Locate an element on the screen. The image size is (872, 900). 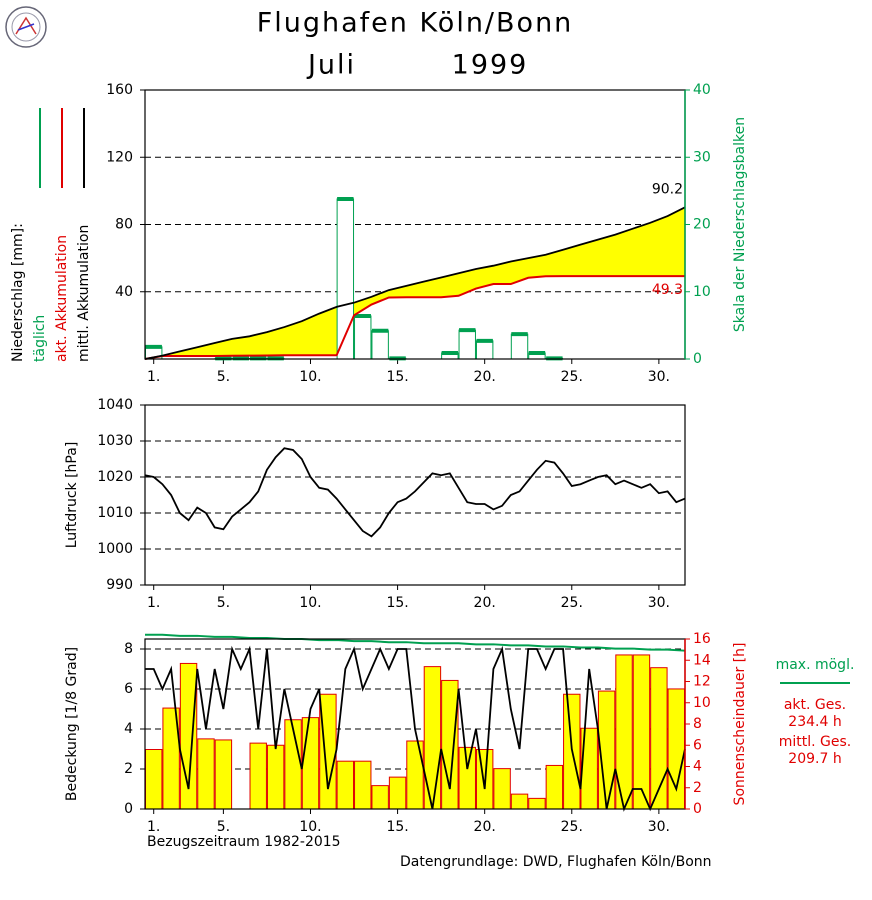
legend-label: max. mögl. is located at coordinates (815, 665).